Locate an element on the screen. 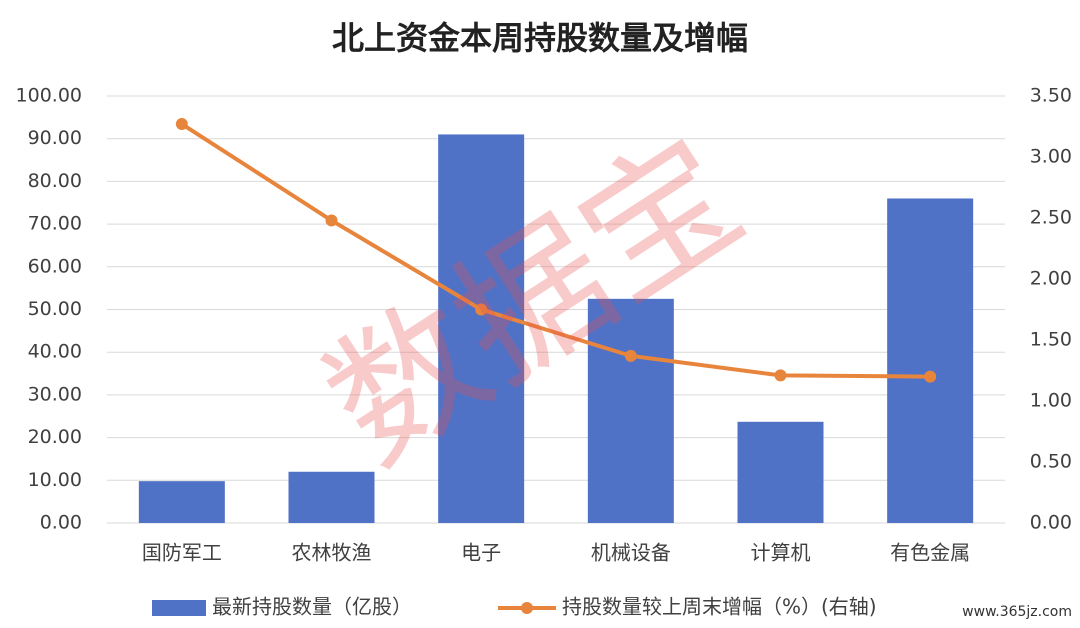 This screenshot has height=628, width=1080. x-tick-label: 农林牧渔 is located at coordinates (332, 553).